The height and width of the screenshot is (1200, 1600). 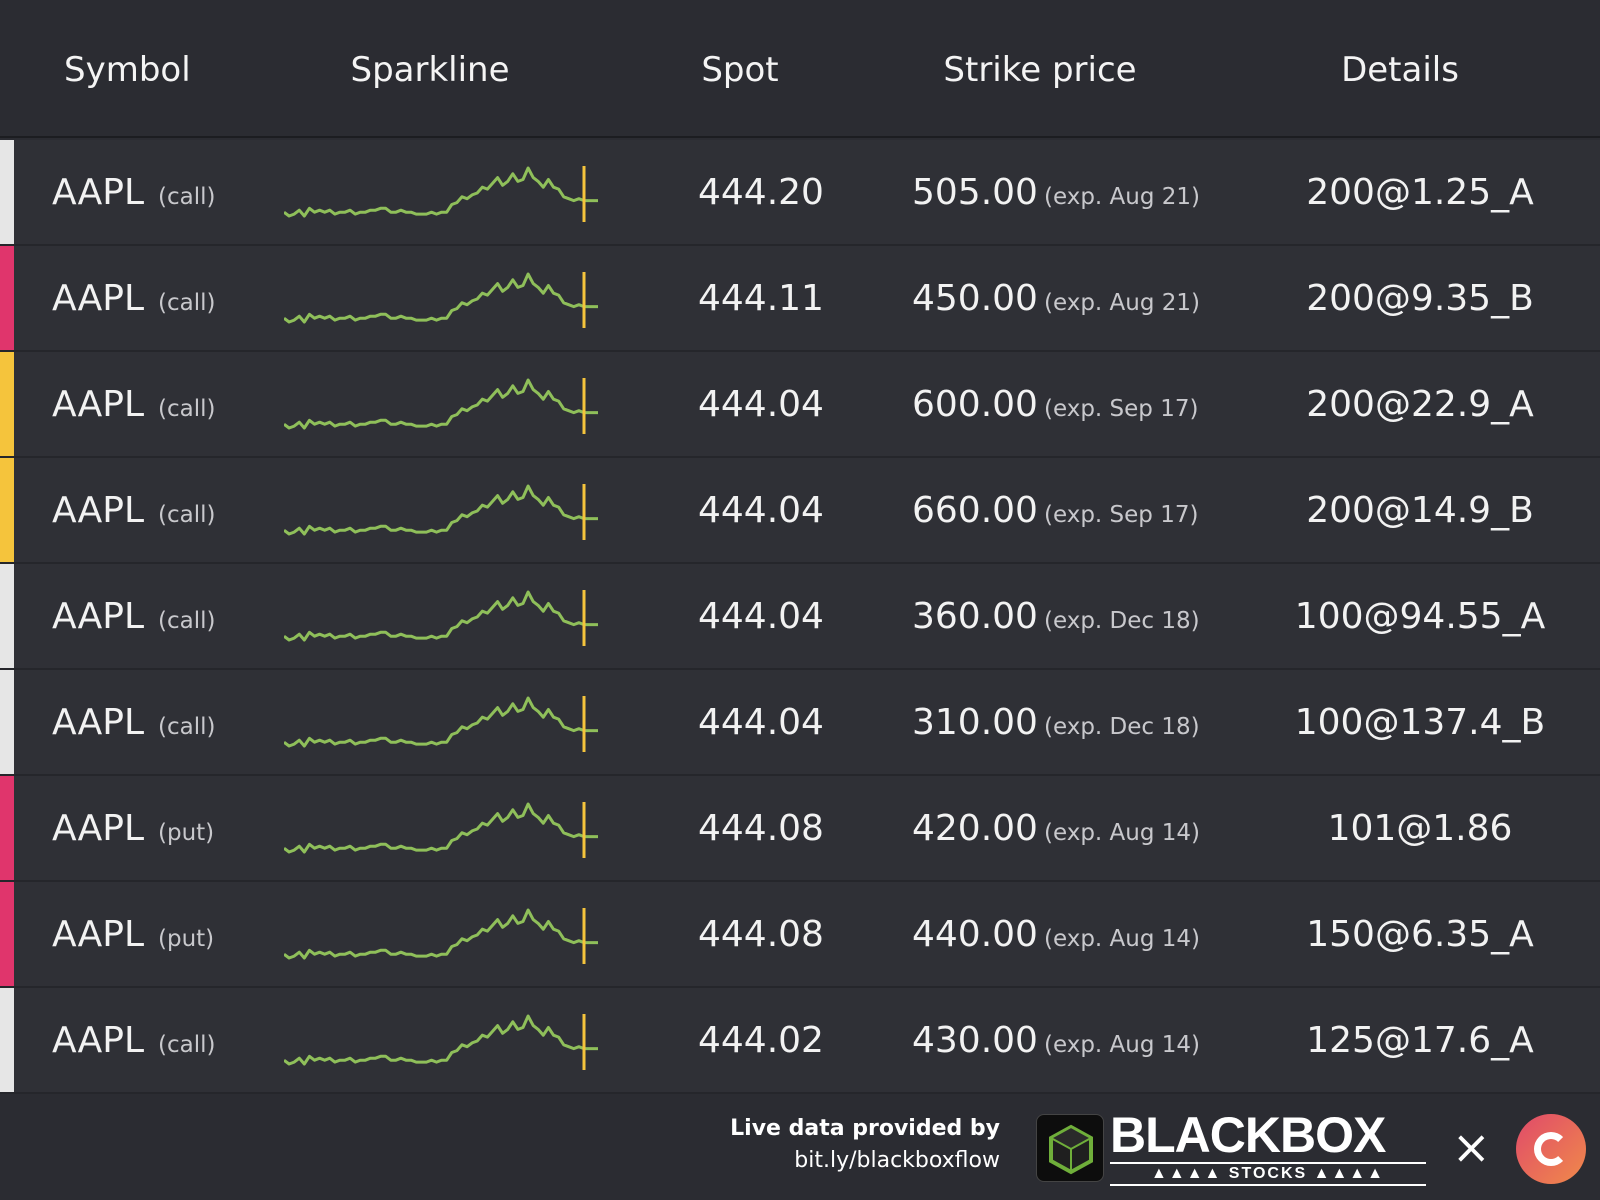 What do you see at coordinates (897, 1160) in the screenshot?
I see `credit-link: bit.ly/blackboxflow` at bounding box center [897, 1160].